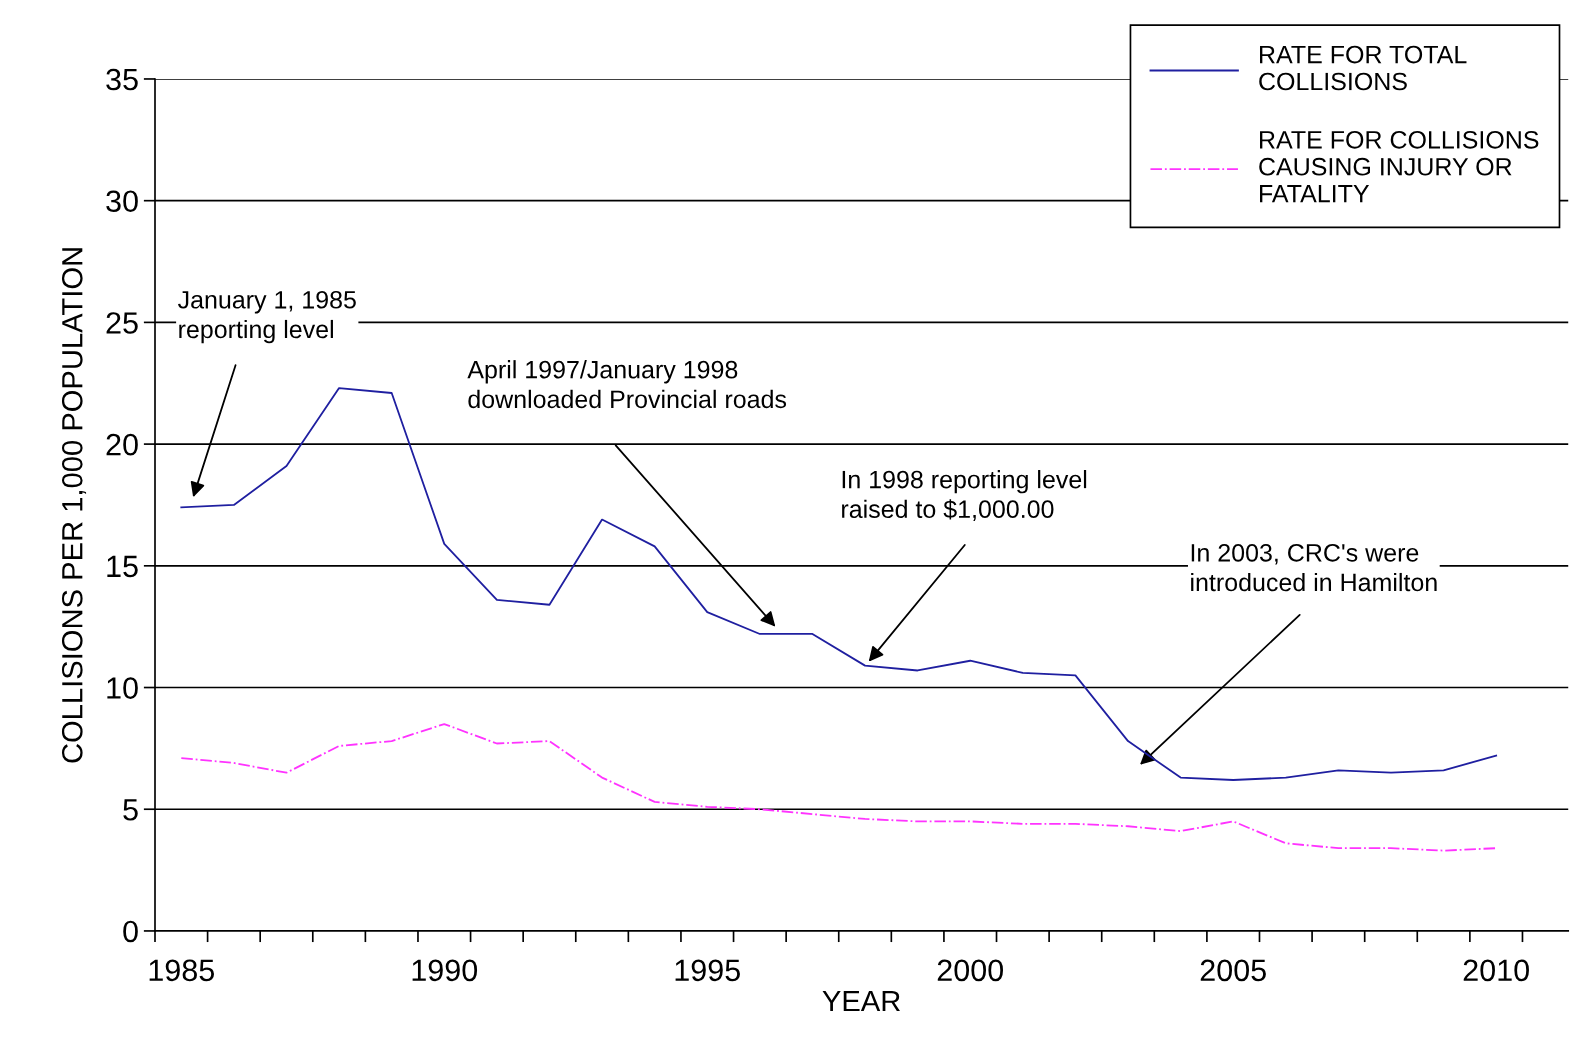 This screenshot has height=1046, width=1572. Describe the element at coordinates (122, 201) in the screenshot. I see `y-tick-label: 30` at that location.